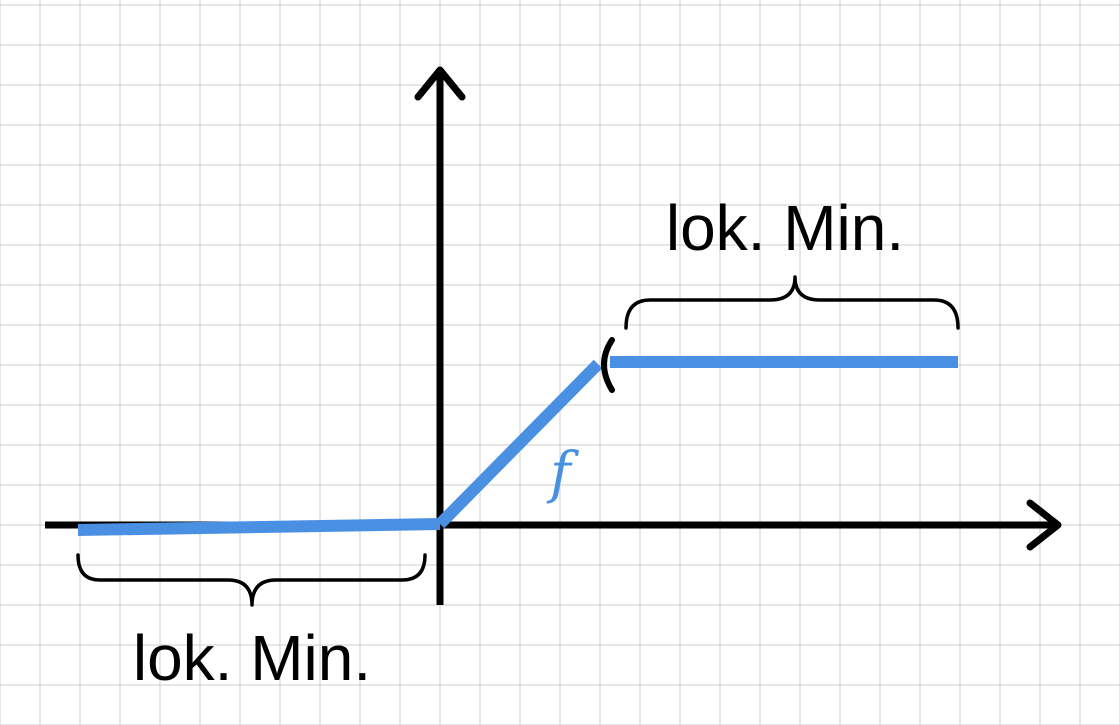  What do you see at coordinates (563, 473) in the screenshot?
I see `function-label: f` at bounding box center [563, 473].